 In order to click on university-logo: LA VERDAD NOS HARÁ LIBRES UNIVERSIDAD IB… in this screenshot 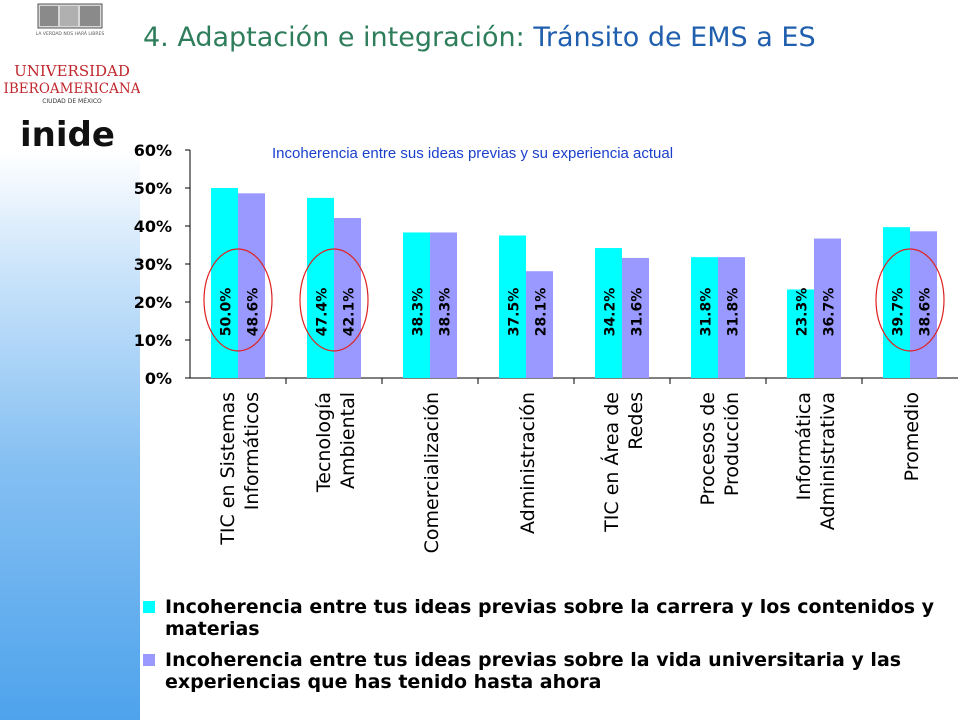, I will do `click(72, 79)`.